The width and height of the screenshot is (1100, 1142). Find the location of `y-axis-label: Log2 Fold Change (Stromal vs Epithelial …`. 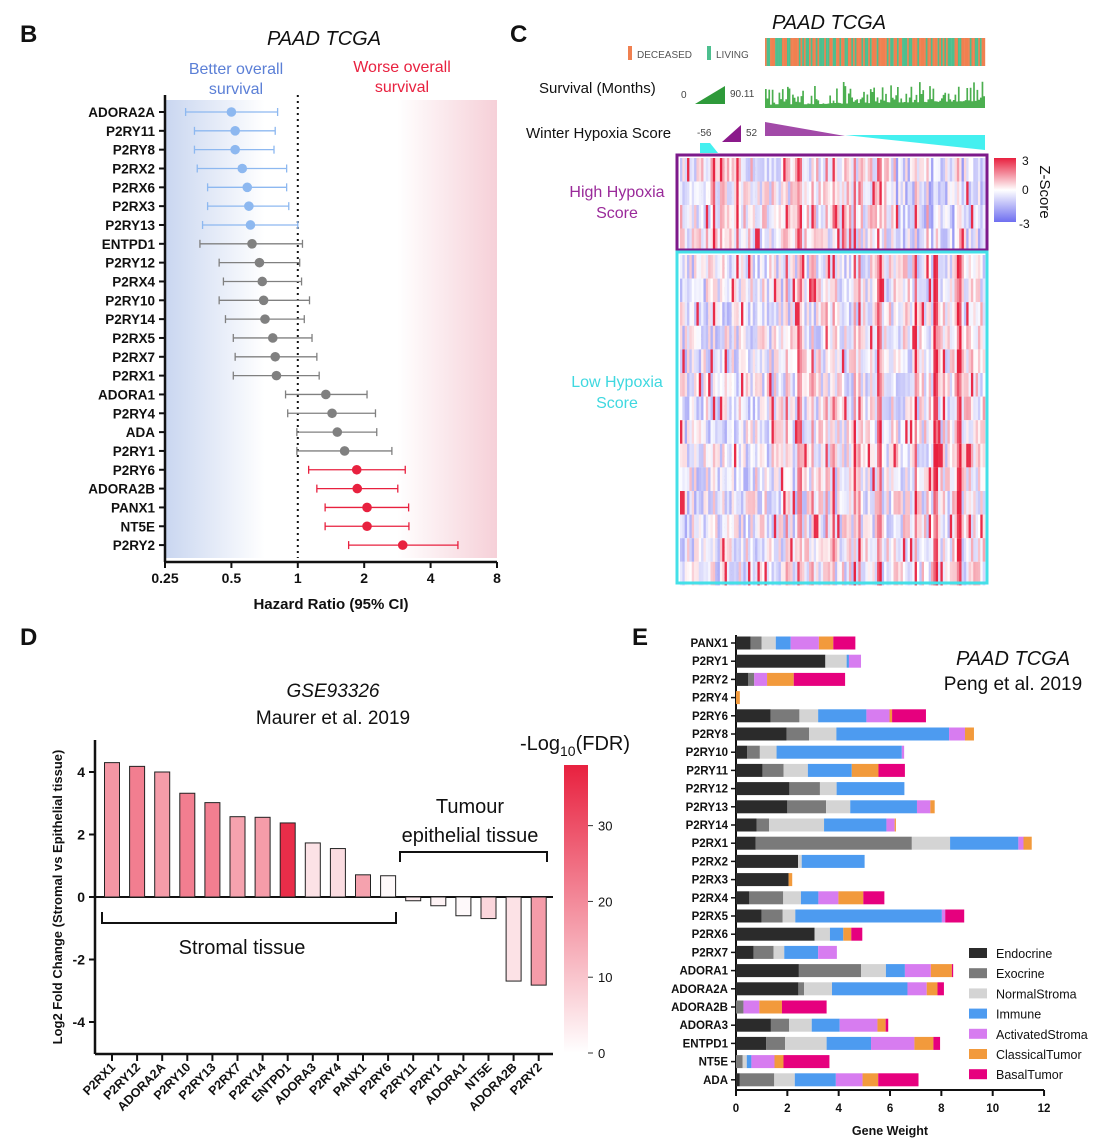

y-axis-label: Log2 Fold Change (Stromal vs Epithelial … is located at coordinates (57, 897).